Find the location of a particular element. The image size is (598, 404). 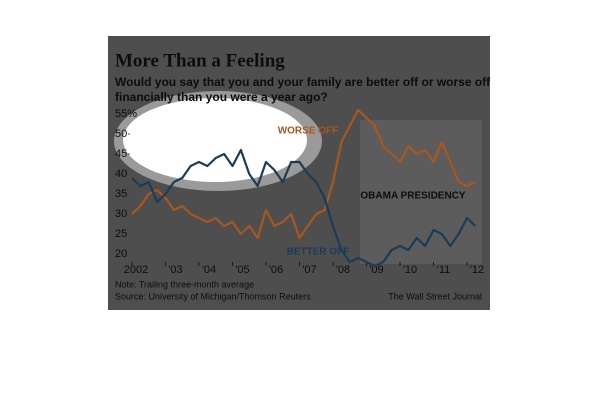

x-tick-label: '10 is located at coordinates (410, 270).